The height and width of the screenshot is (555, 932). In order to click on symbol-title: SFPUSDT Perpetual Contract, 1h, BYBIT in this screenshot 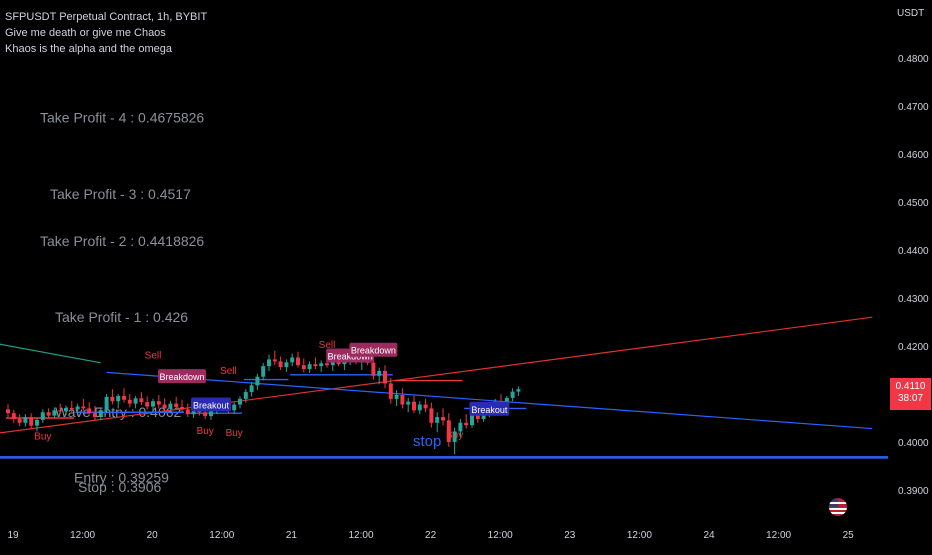, I will do `click(106, 17)`.